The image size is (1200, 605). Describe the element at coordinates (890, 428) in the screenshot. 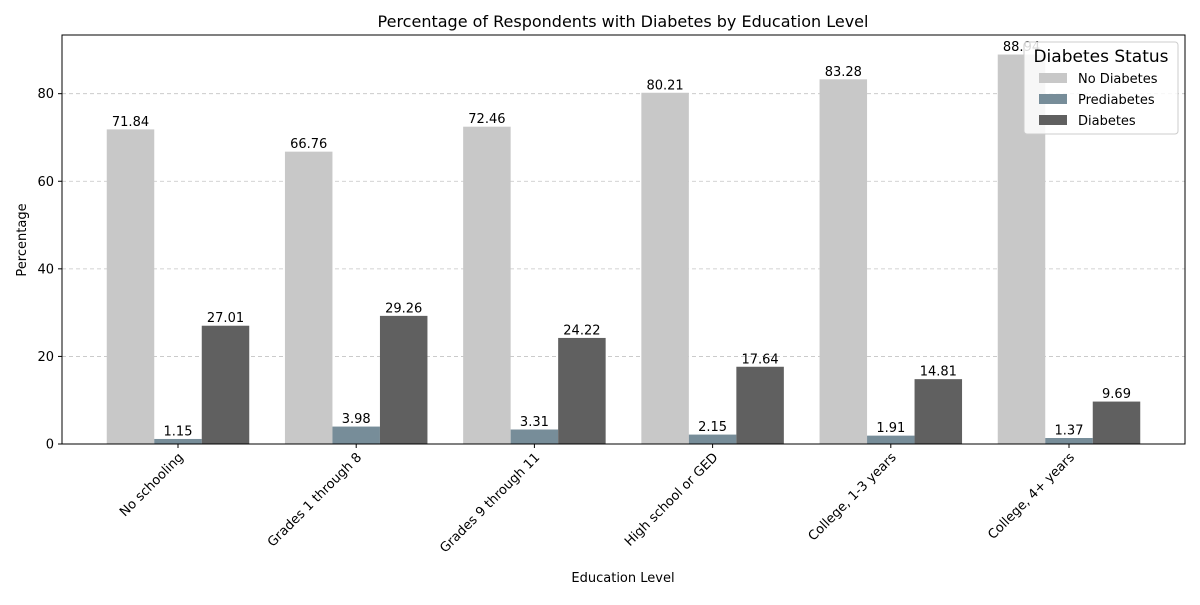

I see `data-label: 1.91` at that location.